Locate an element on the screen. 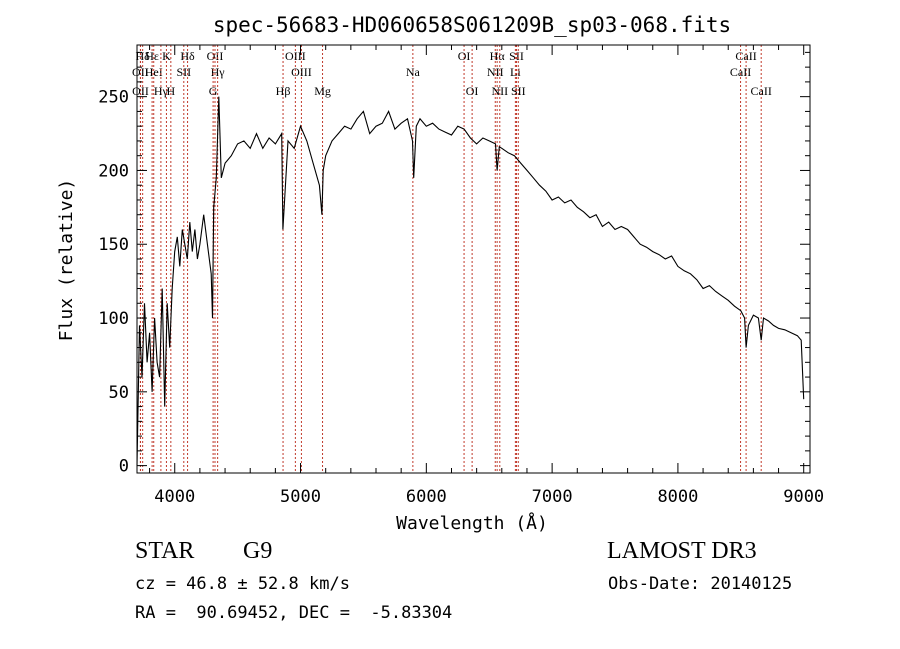 The image size is (900, 649). x-tick-label: 8000 is located at coordinates (677, 497).